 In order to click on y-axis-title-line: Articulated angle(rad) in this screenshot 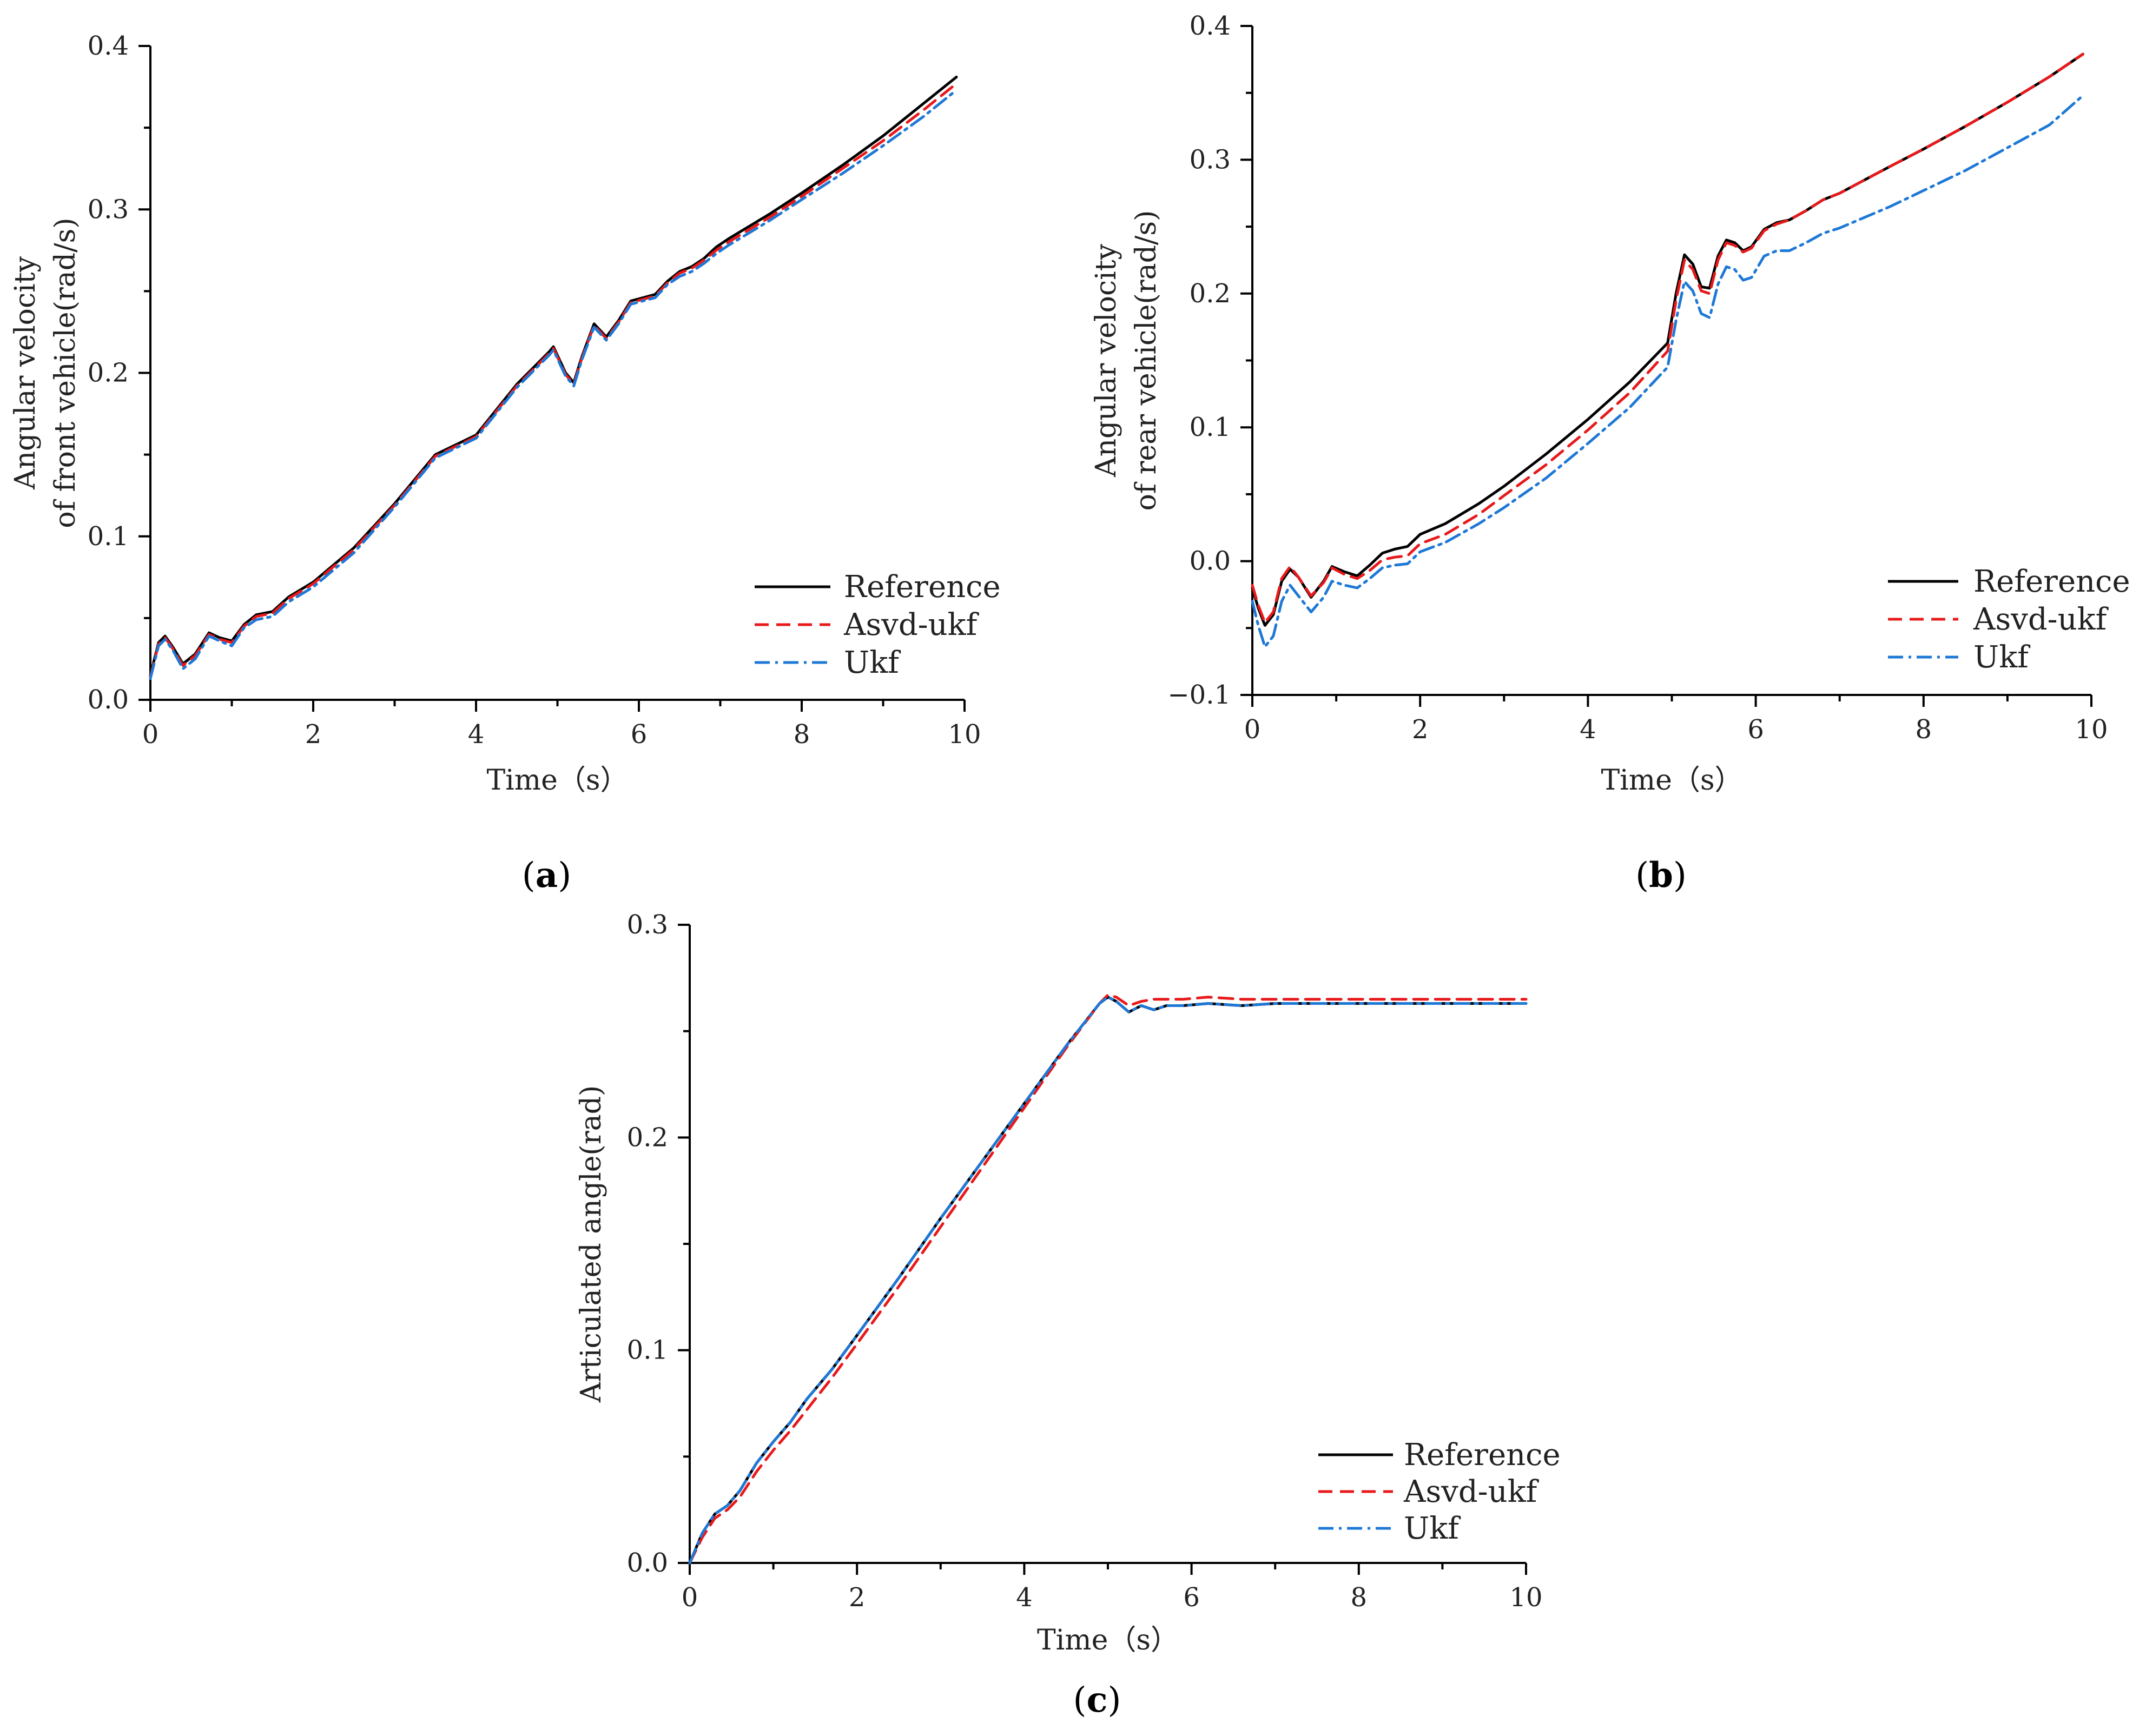, I will do `click(592, 1244)`.